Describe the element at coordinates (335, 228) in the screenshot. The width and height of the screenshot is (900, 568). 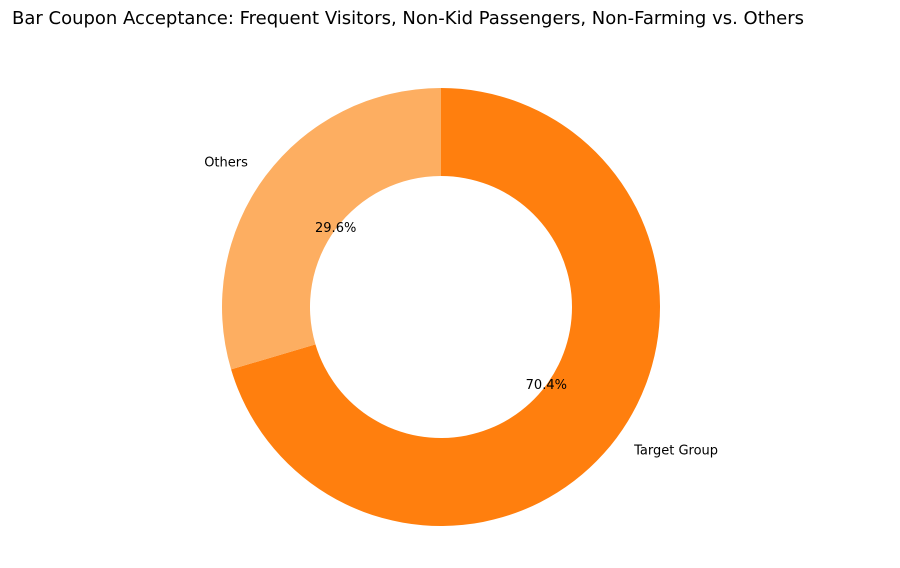
I see `percent-label: 29.6%` at that location.